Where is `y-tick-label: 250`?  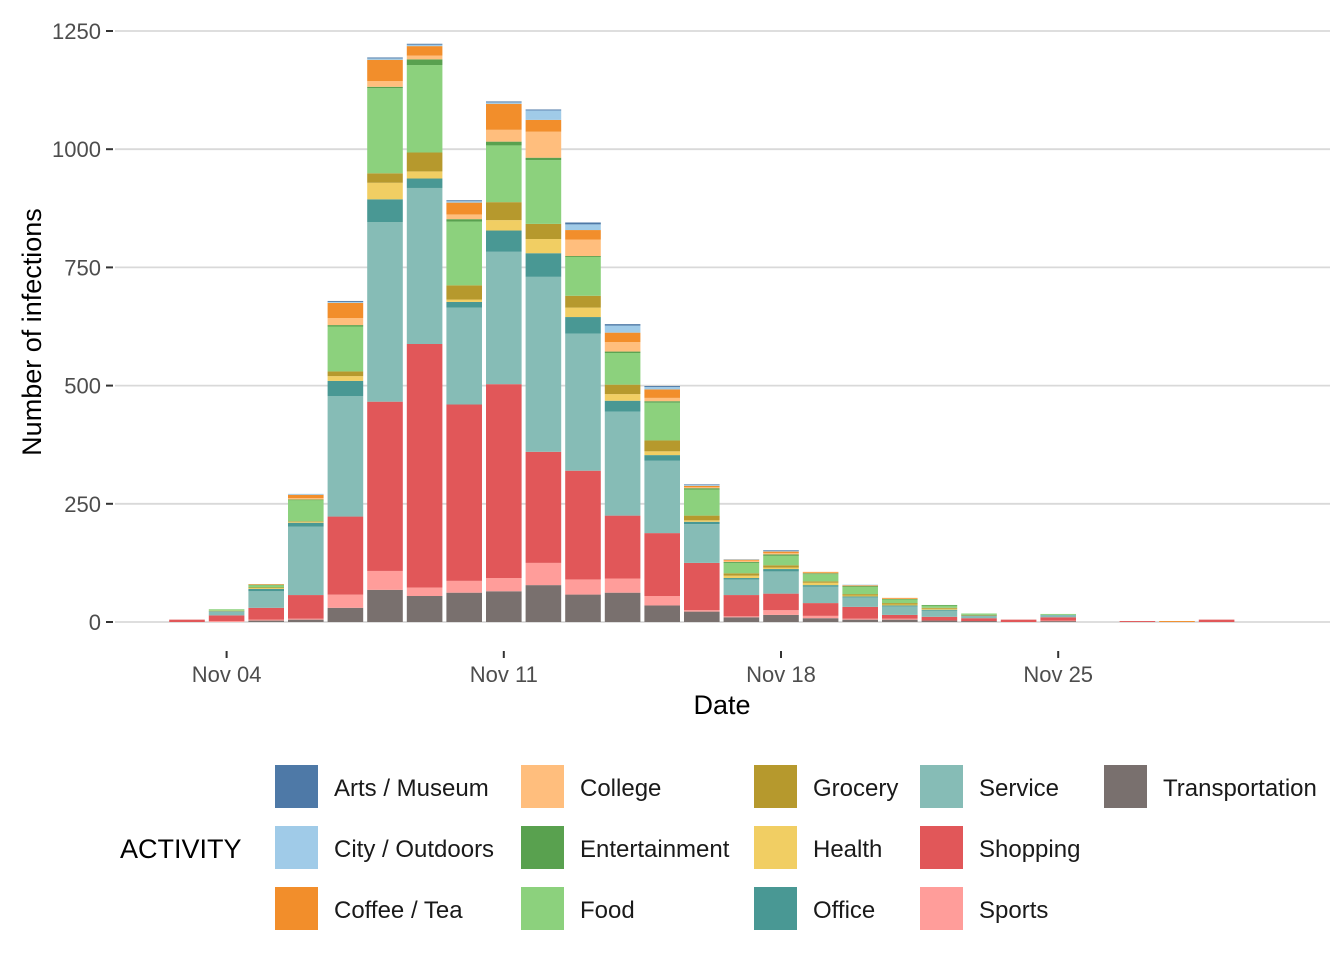 y-tick-label: 250 is located at coordinates (82, 504).